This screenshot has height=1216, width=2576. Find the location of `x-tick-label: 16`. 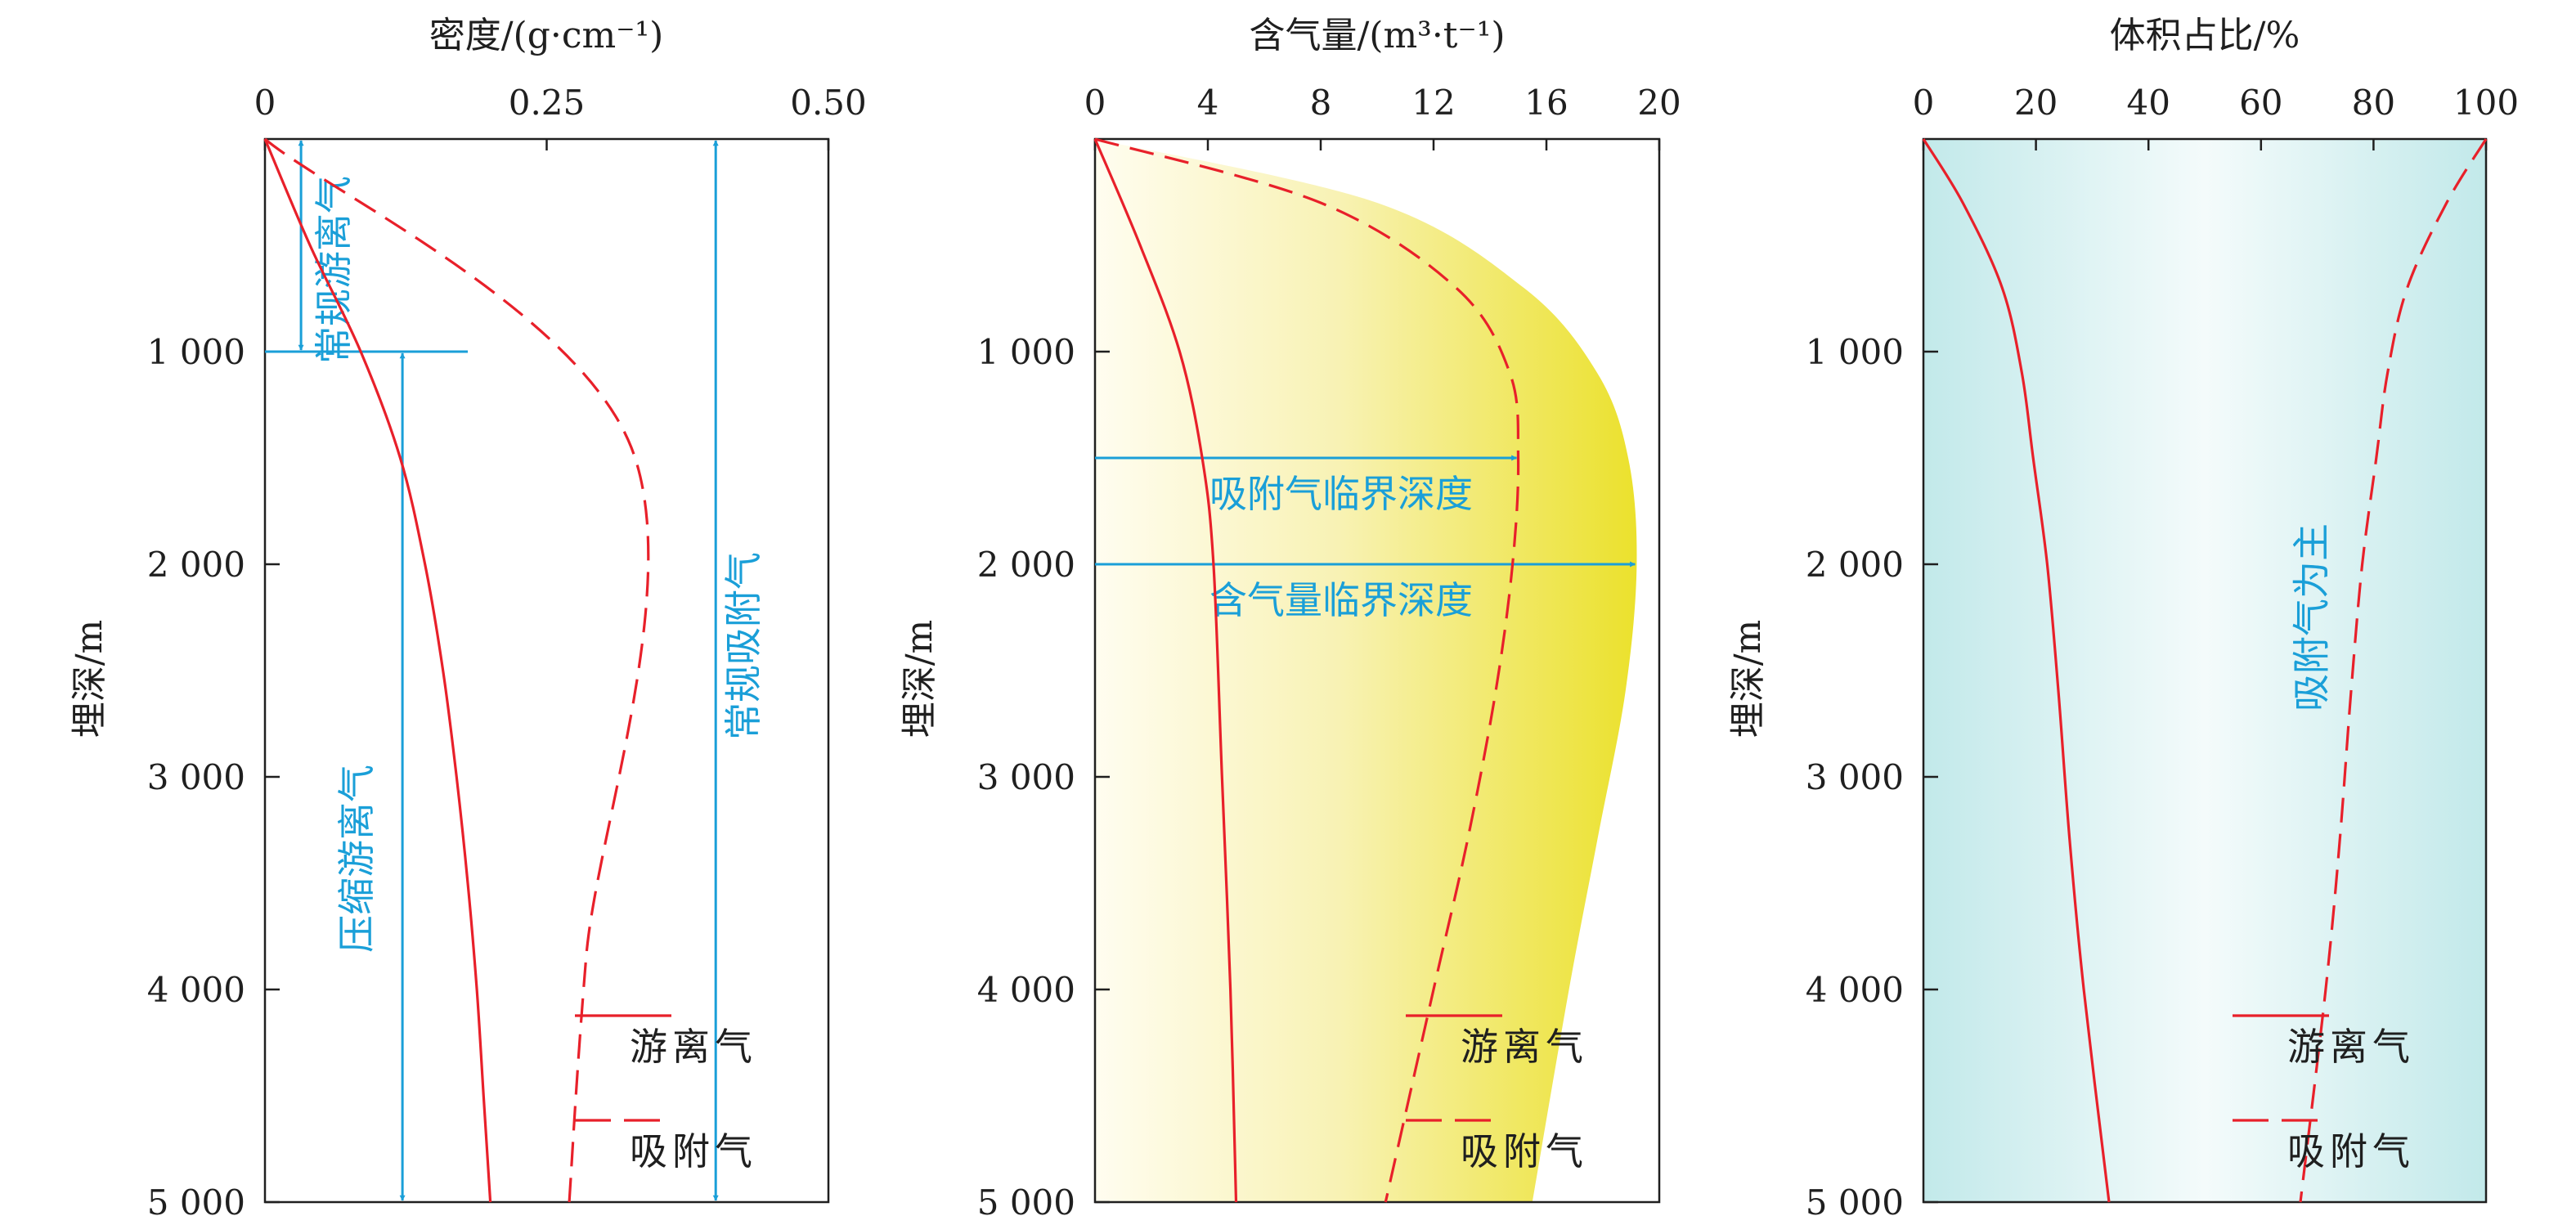

x-tick-label: 16 is located at coordinates (1546, 103).